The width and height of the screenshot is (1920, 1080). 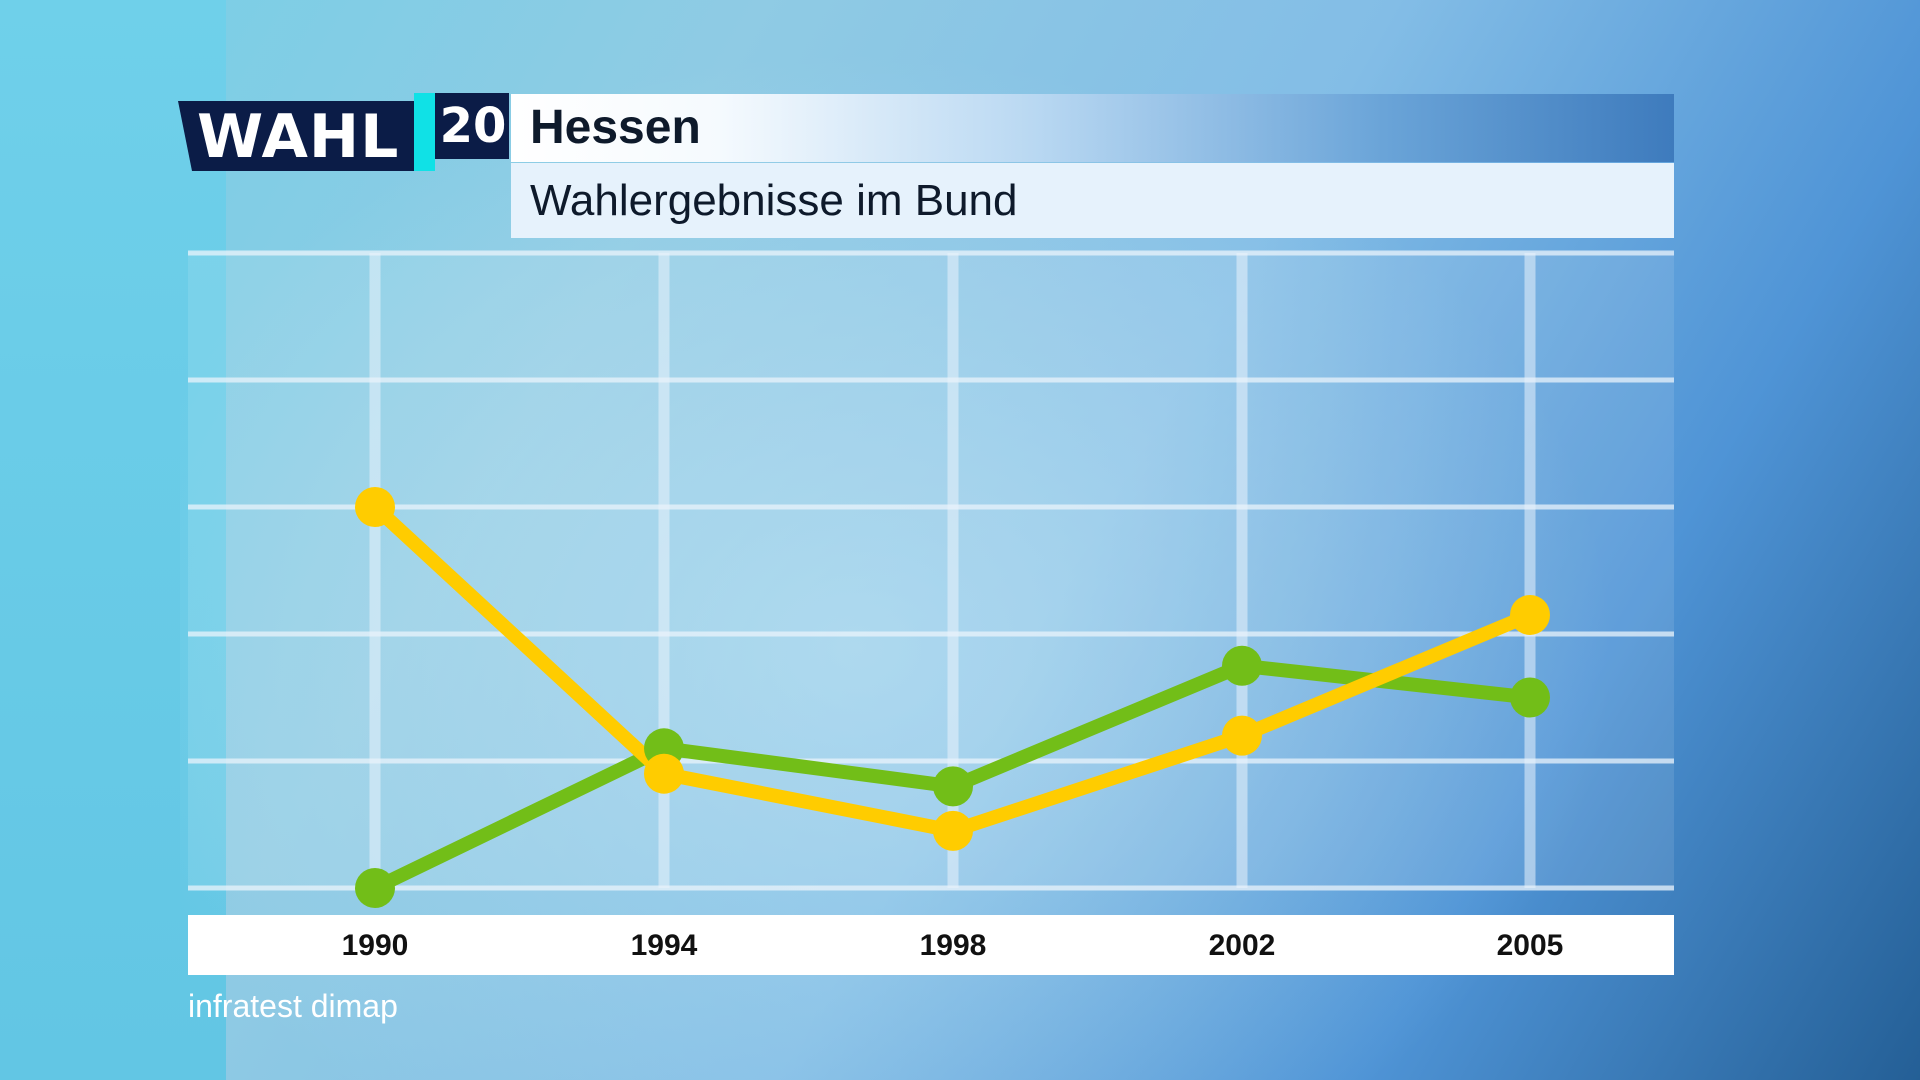 What do you see at coordinates (774, 200) in the screenshot?
I see `page-subtitle: Wahlergebnisse im Bund` at bounding box center [774, 200].